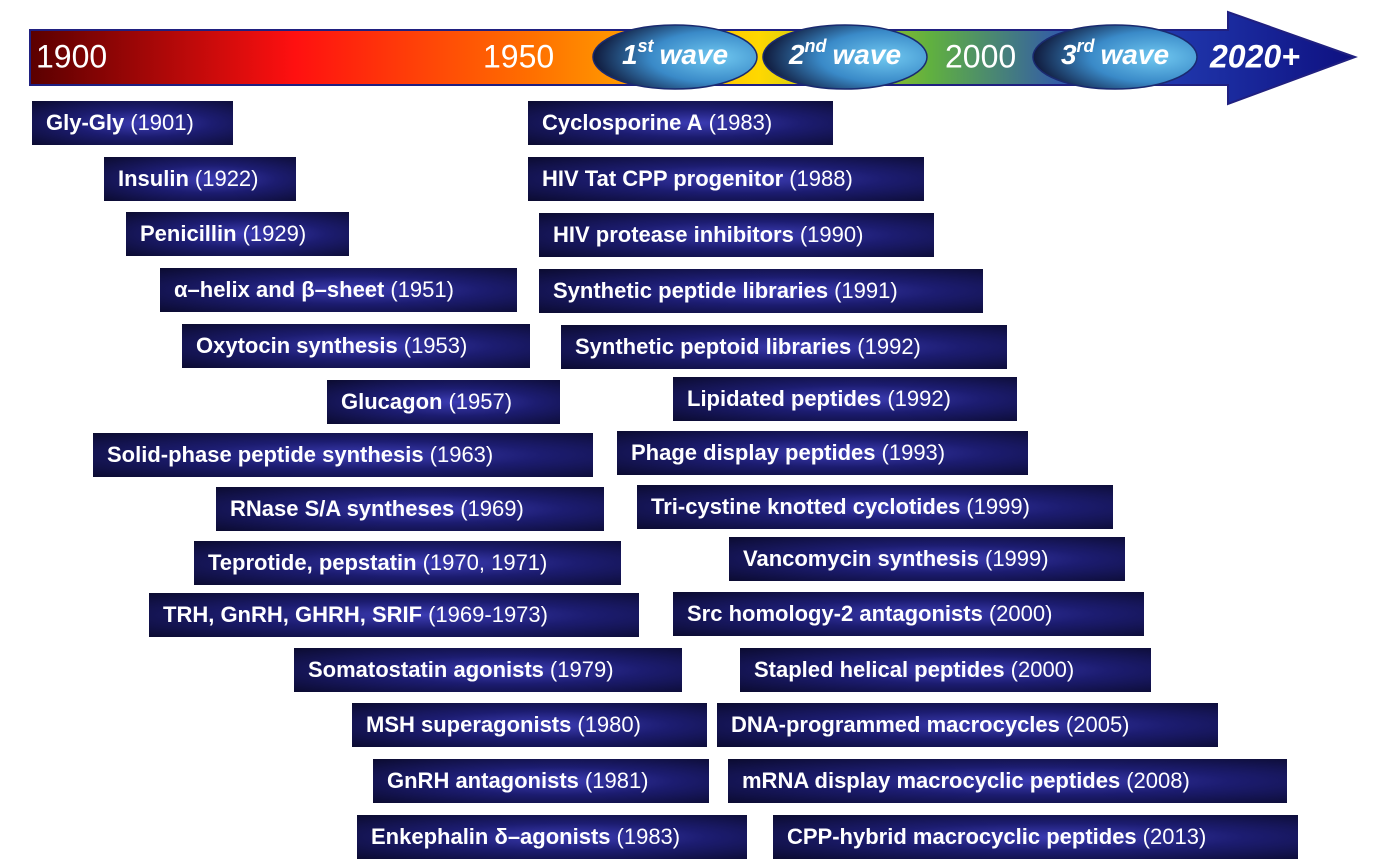  What do you see at coordinates (153, 178) in the screenshot?
I see `milestone-name: Insulin` at bounding box center [153, 178].